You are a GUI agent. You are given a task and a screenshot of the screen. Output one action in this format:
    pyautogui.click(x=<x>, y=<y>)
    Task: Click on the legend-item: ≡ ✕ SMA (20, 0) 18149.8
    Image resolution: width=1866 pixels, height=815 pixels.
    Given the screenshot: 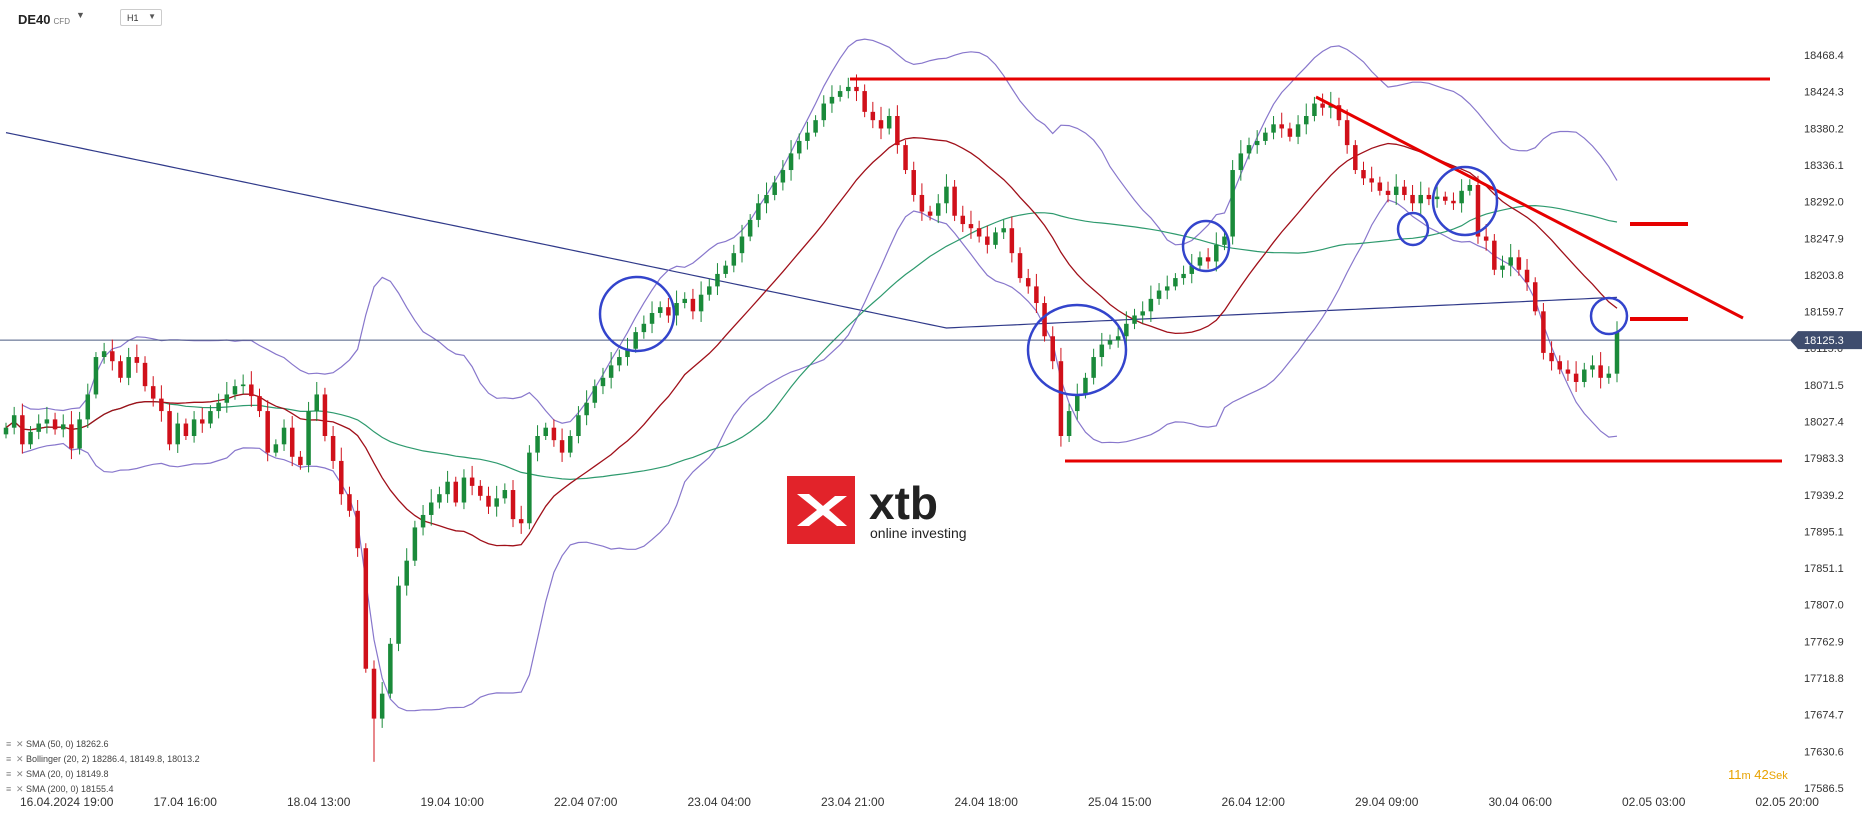 What is the action you would take?
    pyautogui.click(x=103, y=774)
    